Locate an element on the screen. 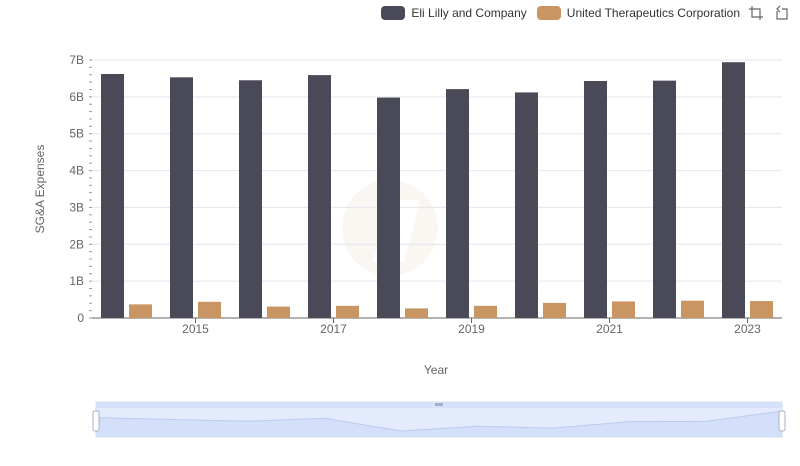  legend-label-united-therapeutics: United Therapeutics Corporation is located at coordinates (653, 13).